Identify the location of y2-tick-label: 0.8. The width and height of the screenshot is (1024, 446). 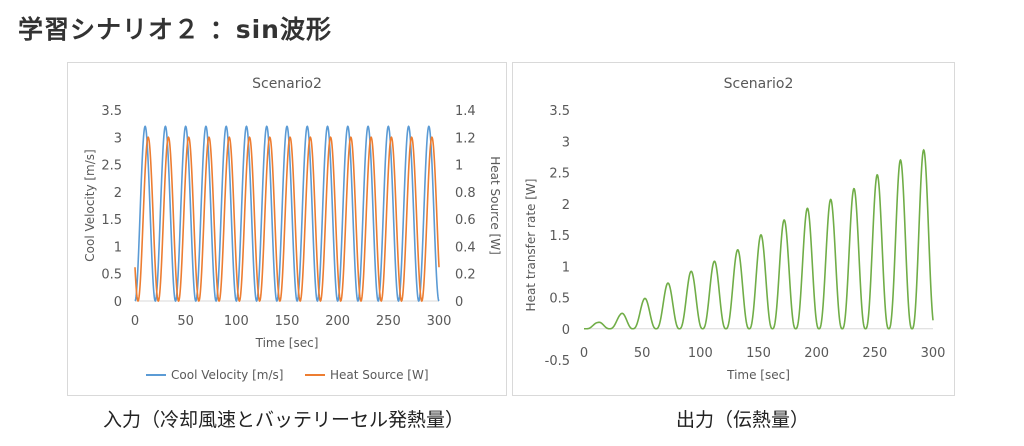
(465, 193).